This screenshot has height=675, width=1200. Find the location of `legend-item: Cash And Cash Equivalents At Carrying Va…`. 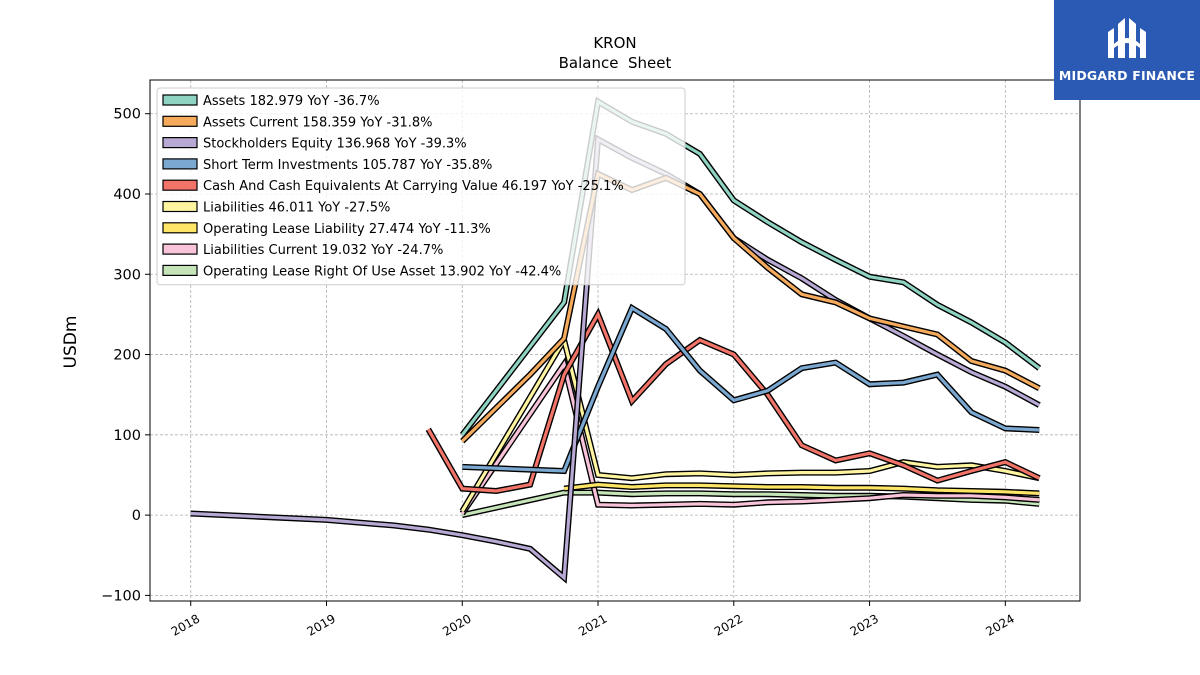

legend-item: Cash And Cash Equivalents At Carrying Va… is located at coordinates (393, 186).